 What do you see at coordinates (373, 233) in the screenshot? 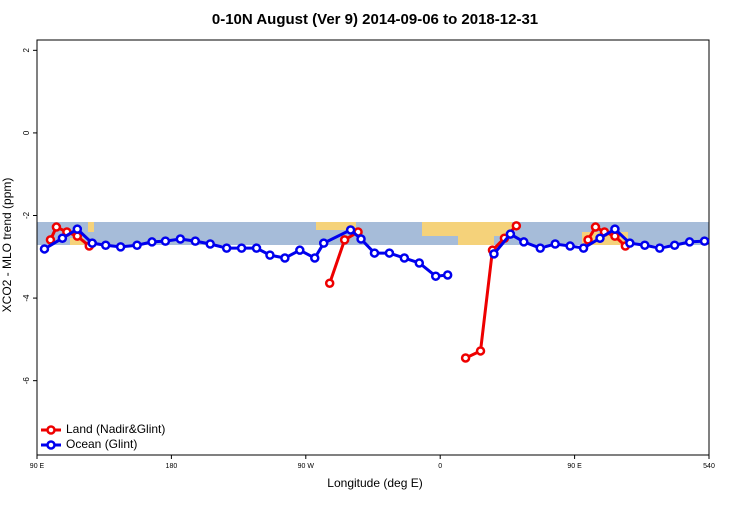
I see `ocean-background` at bounding box center [373, 233].